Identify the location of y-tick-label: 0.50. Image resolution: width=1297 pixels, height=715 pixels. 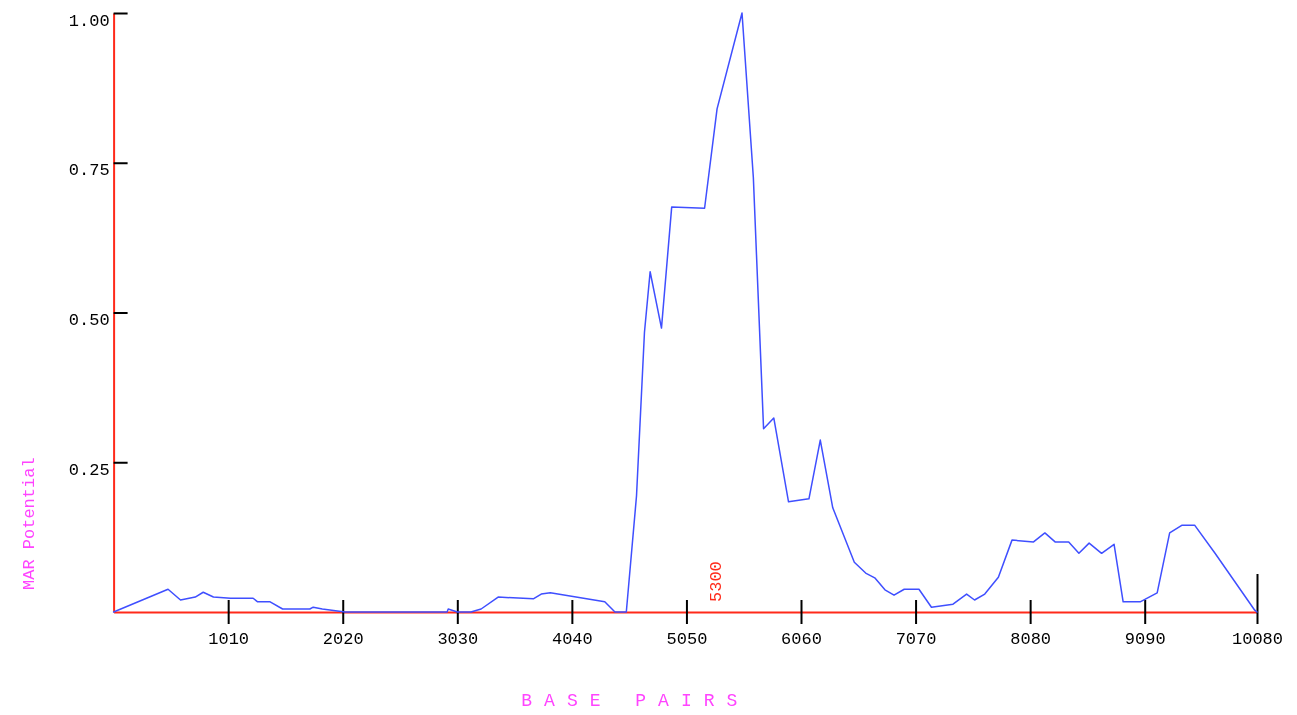
(89, 320).